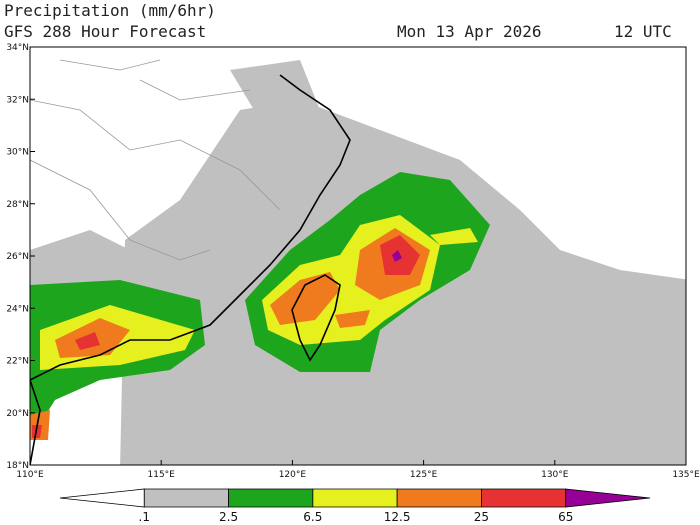  What do you see at coordinates (17, 466) in the screenshot?
I see `lat-label: 18°N` at bounding box center [17, 466].